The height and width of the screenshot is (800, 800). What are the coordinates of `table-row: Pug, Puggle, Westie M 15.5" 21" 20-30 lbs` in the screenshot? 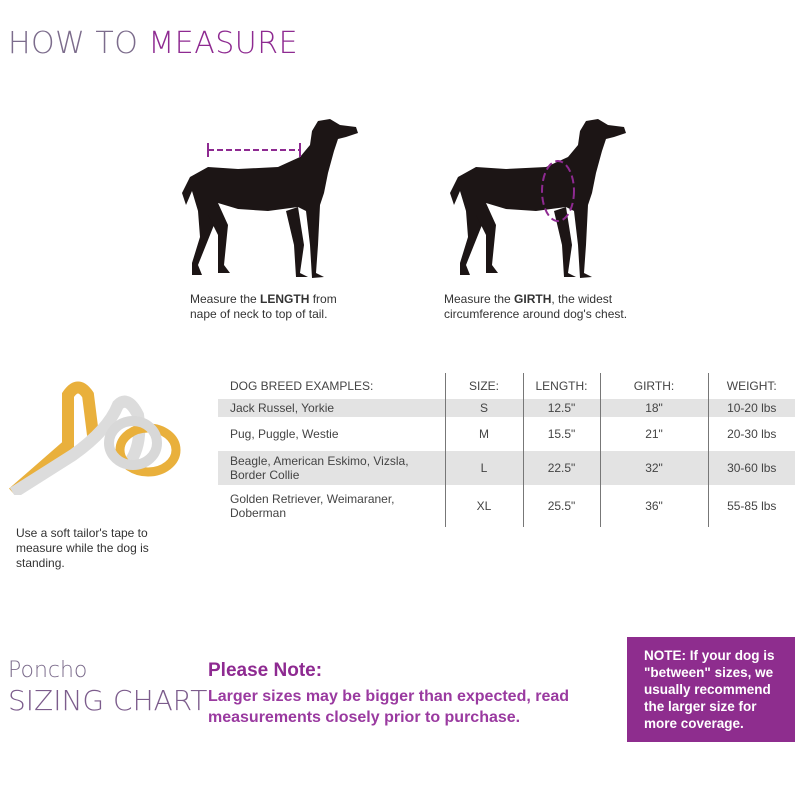 It's located at (506, 434).